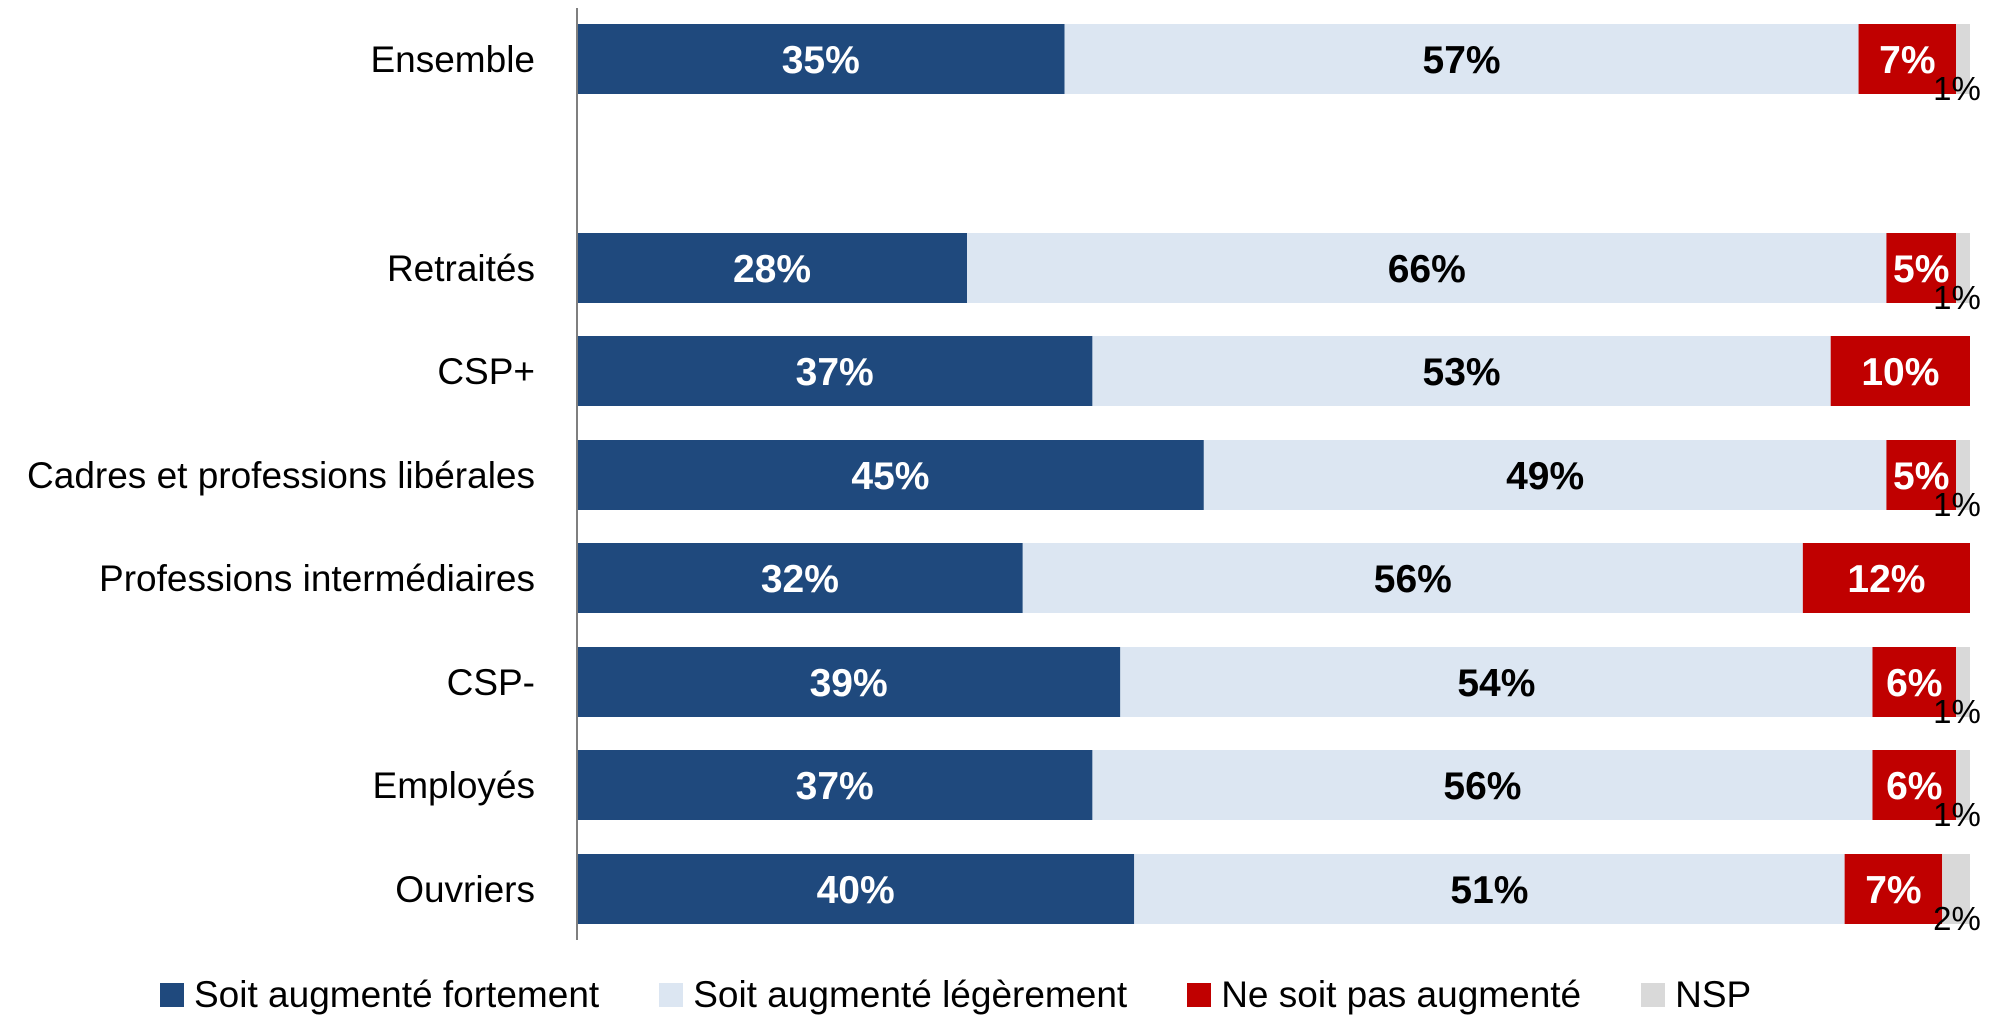  I want to click on category-label: Ensemble, so click(452, 59).